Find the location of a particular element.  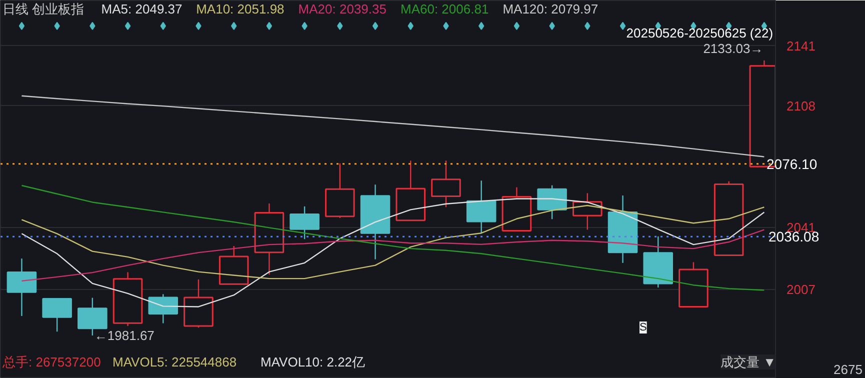

text: MA5: 2049.37 is located at coordinates (141, 9).